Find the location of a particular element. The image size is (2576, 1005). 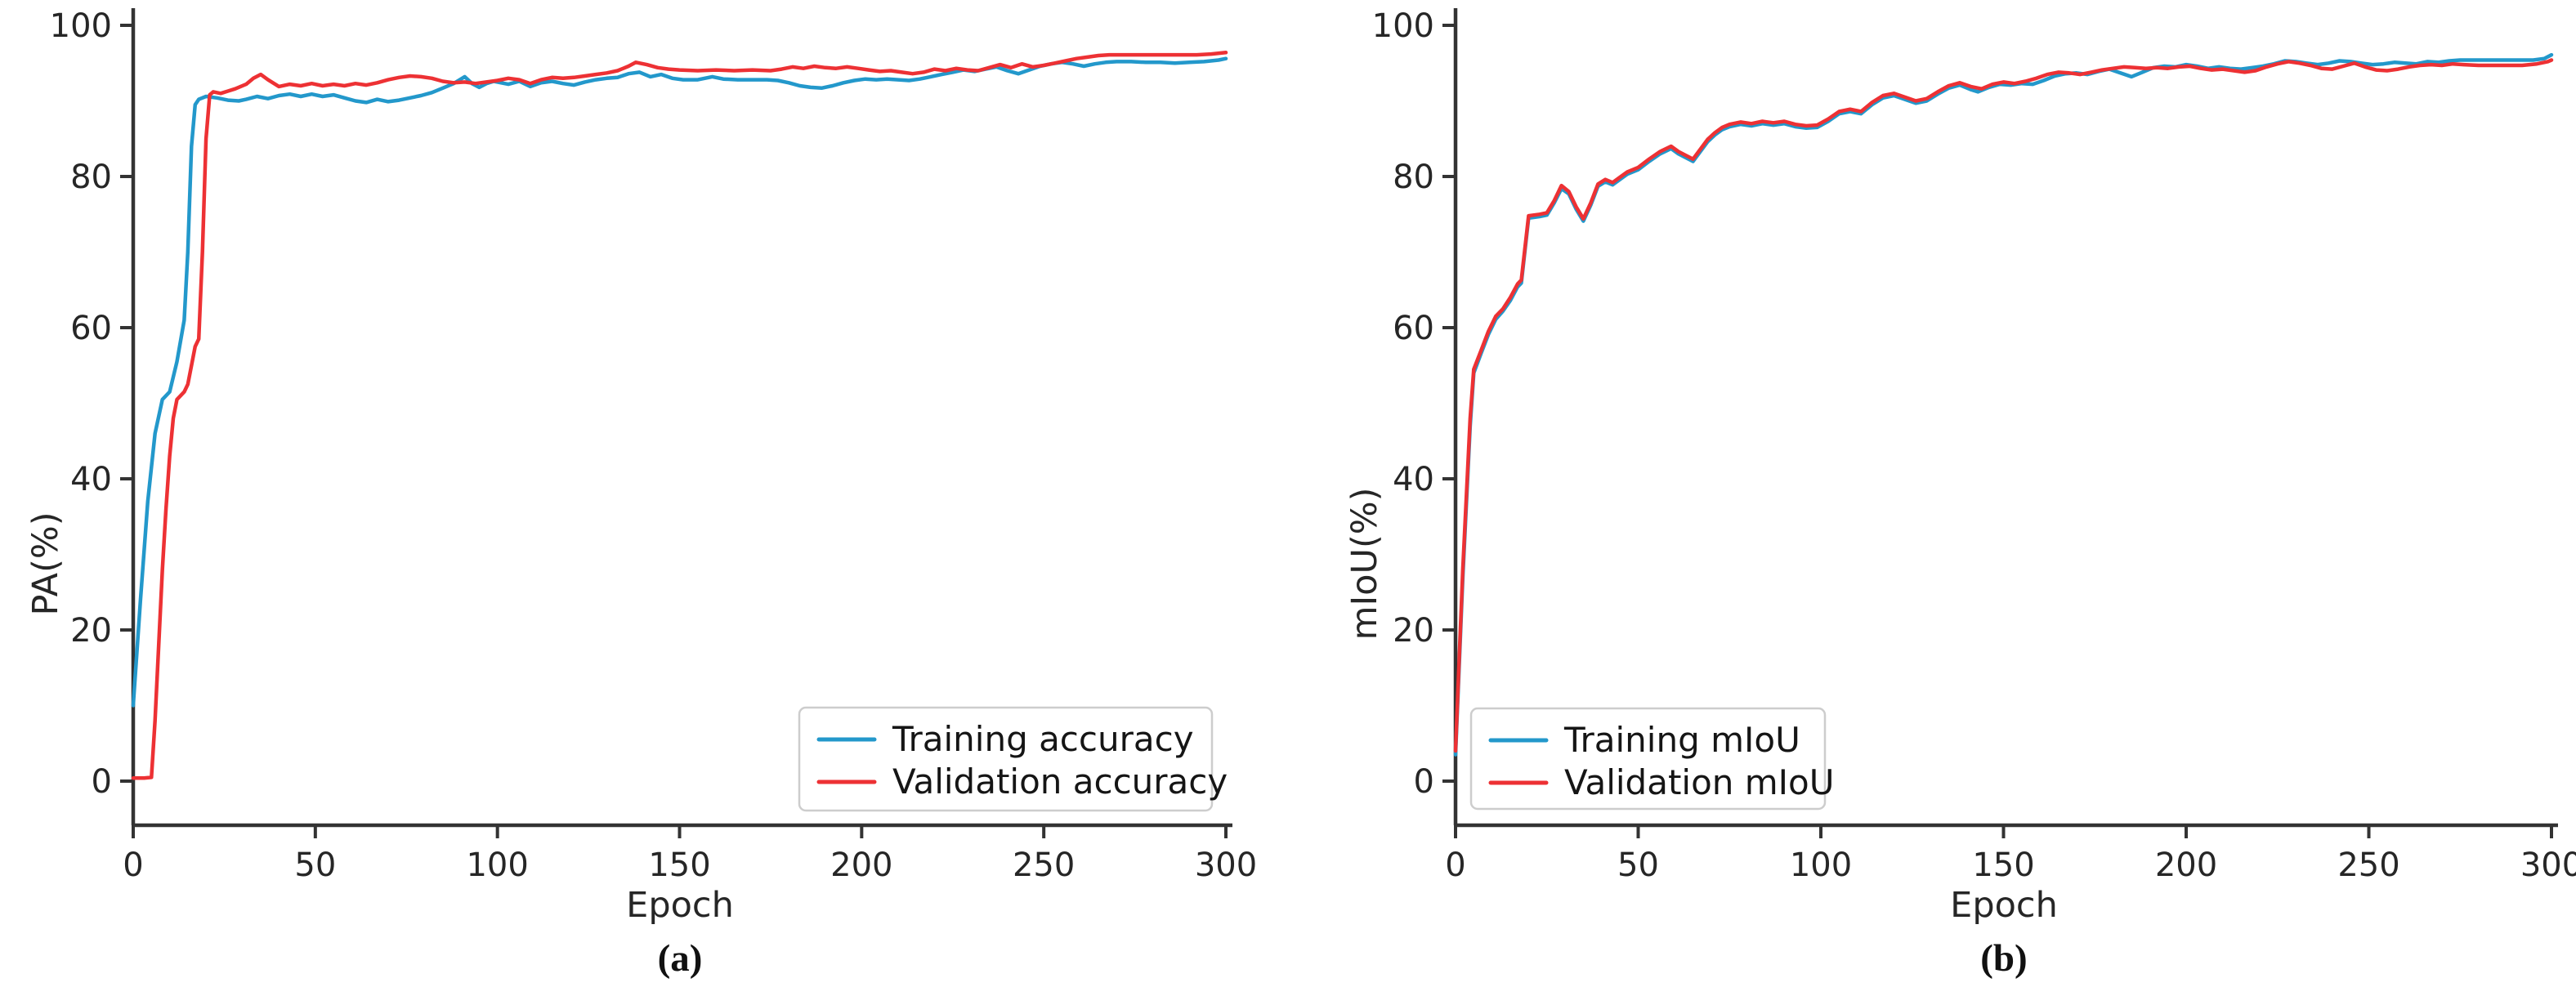

legend-label-training-miou: Training mIoU is located at coordinates (1681, 740).